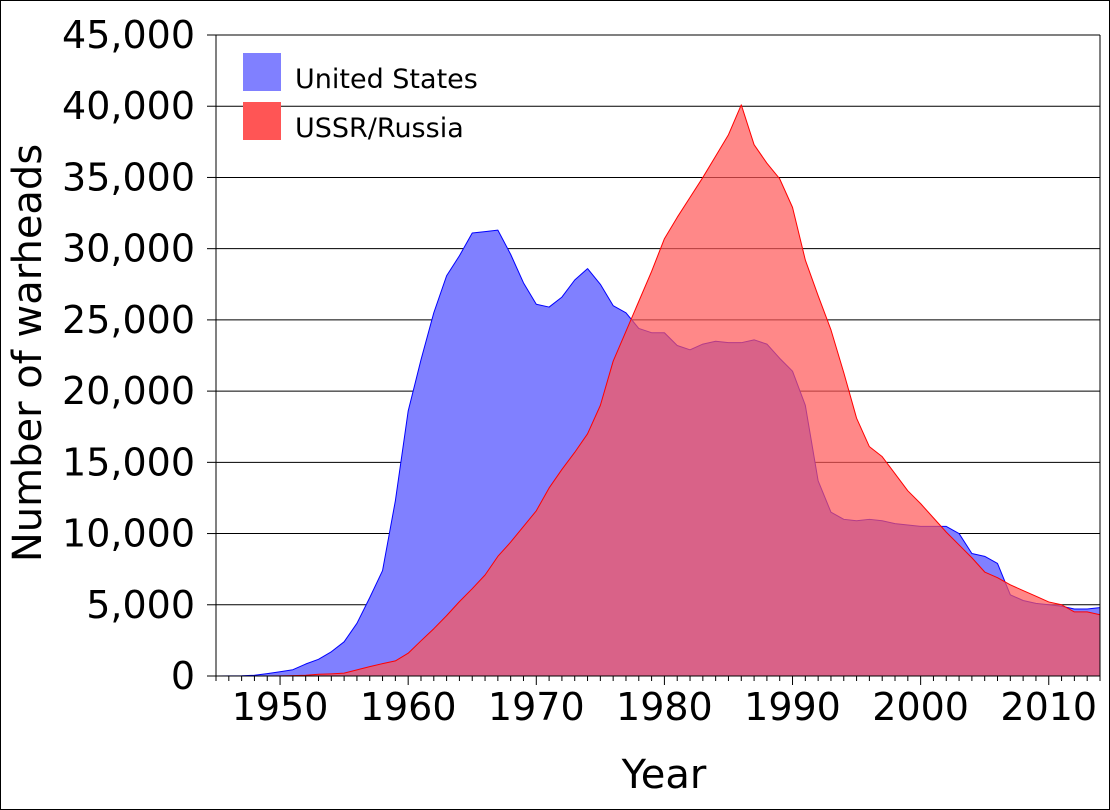 The width and height of the screenshot is (1110, 810). Describe the element at coordinates (536, 707) in the screenshot. I see `x-tick-label-1970: 1970` at that location.